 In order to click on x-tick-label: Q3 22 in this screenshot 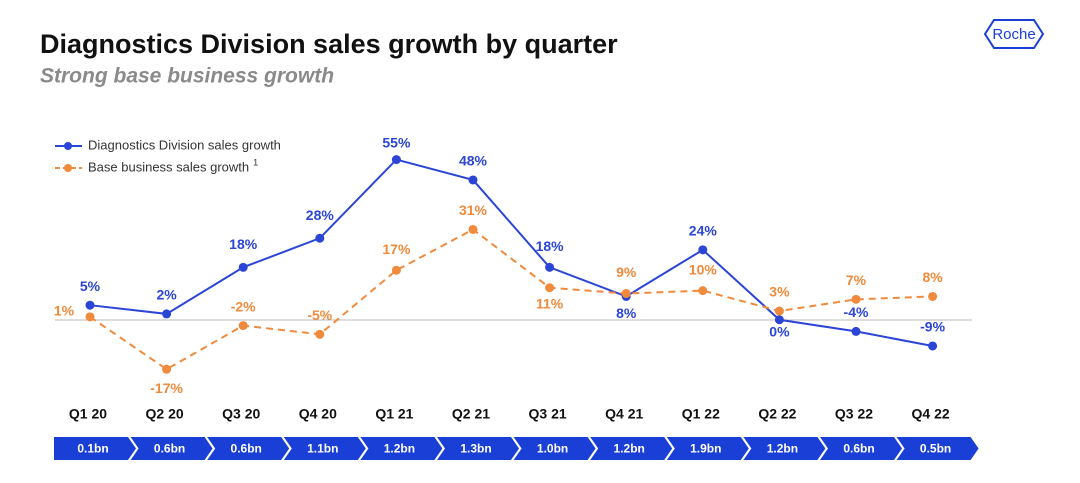, I will do `click(854, 414)`.